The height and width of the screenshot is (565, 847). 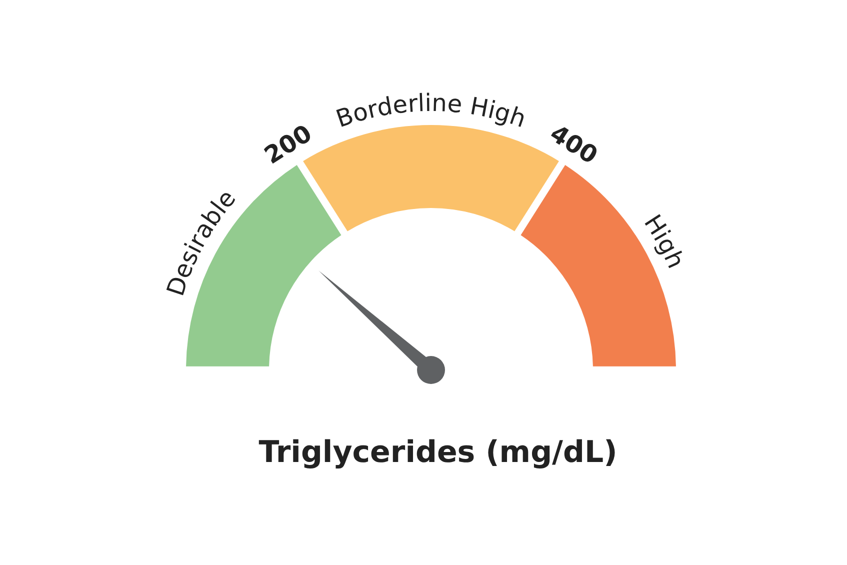 I want to click on text: 400, so click(x=573, y=144).